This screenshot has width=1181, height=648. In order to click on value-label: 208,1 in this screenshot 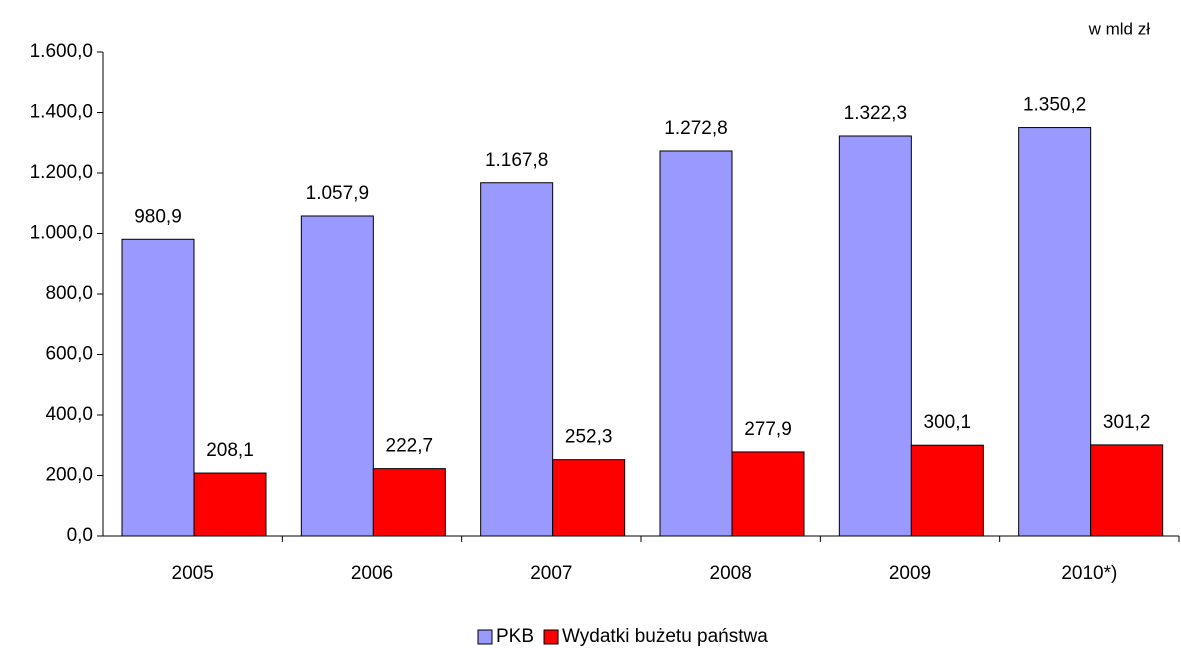, I will do `click(230, 450)`.